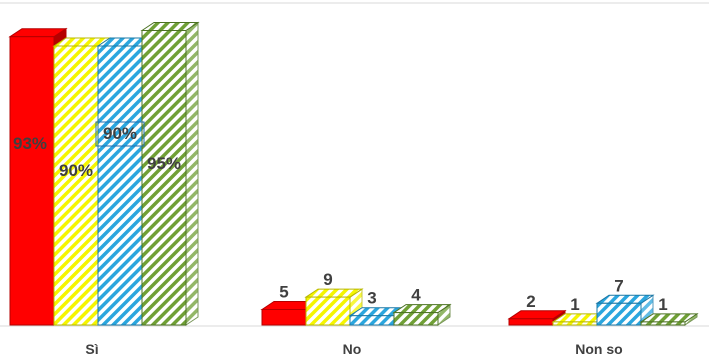 This screenshot has width=709, height=363. What do you see at coordinates (327, 279) in the screenshot?
I see `data-label-series-2-cat-no: 9` at bounding box center [327, 279].